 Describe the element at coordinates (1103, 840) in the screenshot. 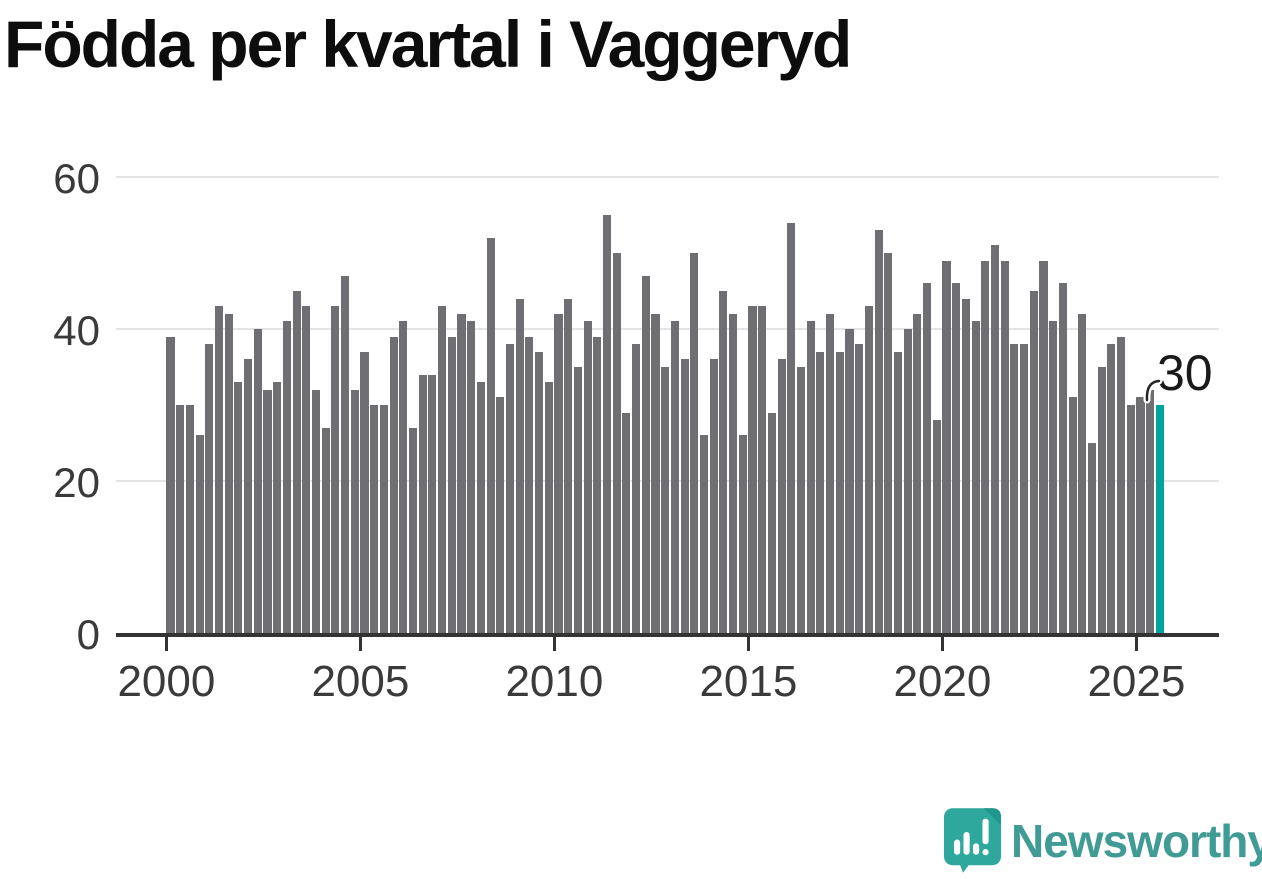

I see `newsworthy-logo: Newsworthy` at that location.